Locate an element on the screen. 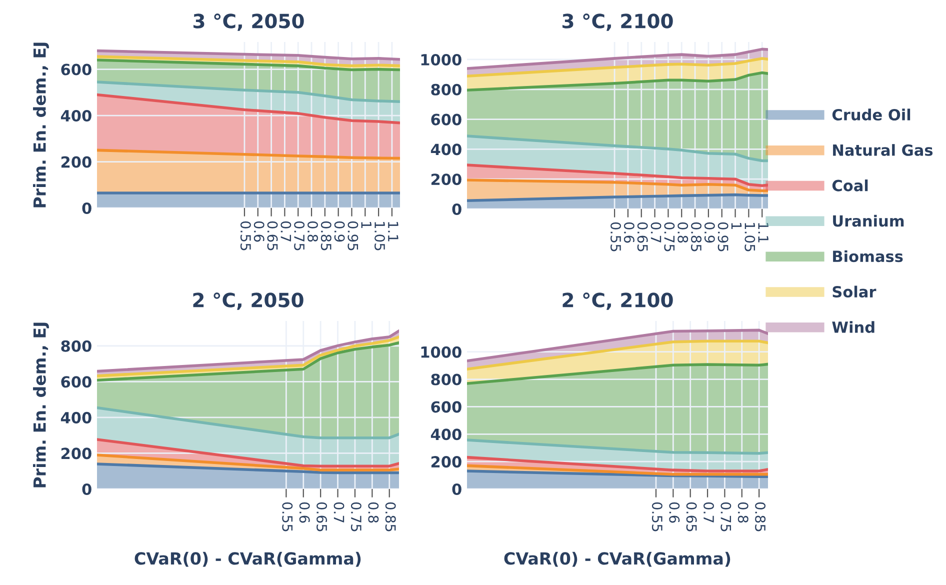  chart-title: 2 °C, 2100 is located at coordinates (617, 301).